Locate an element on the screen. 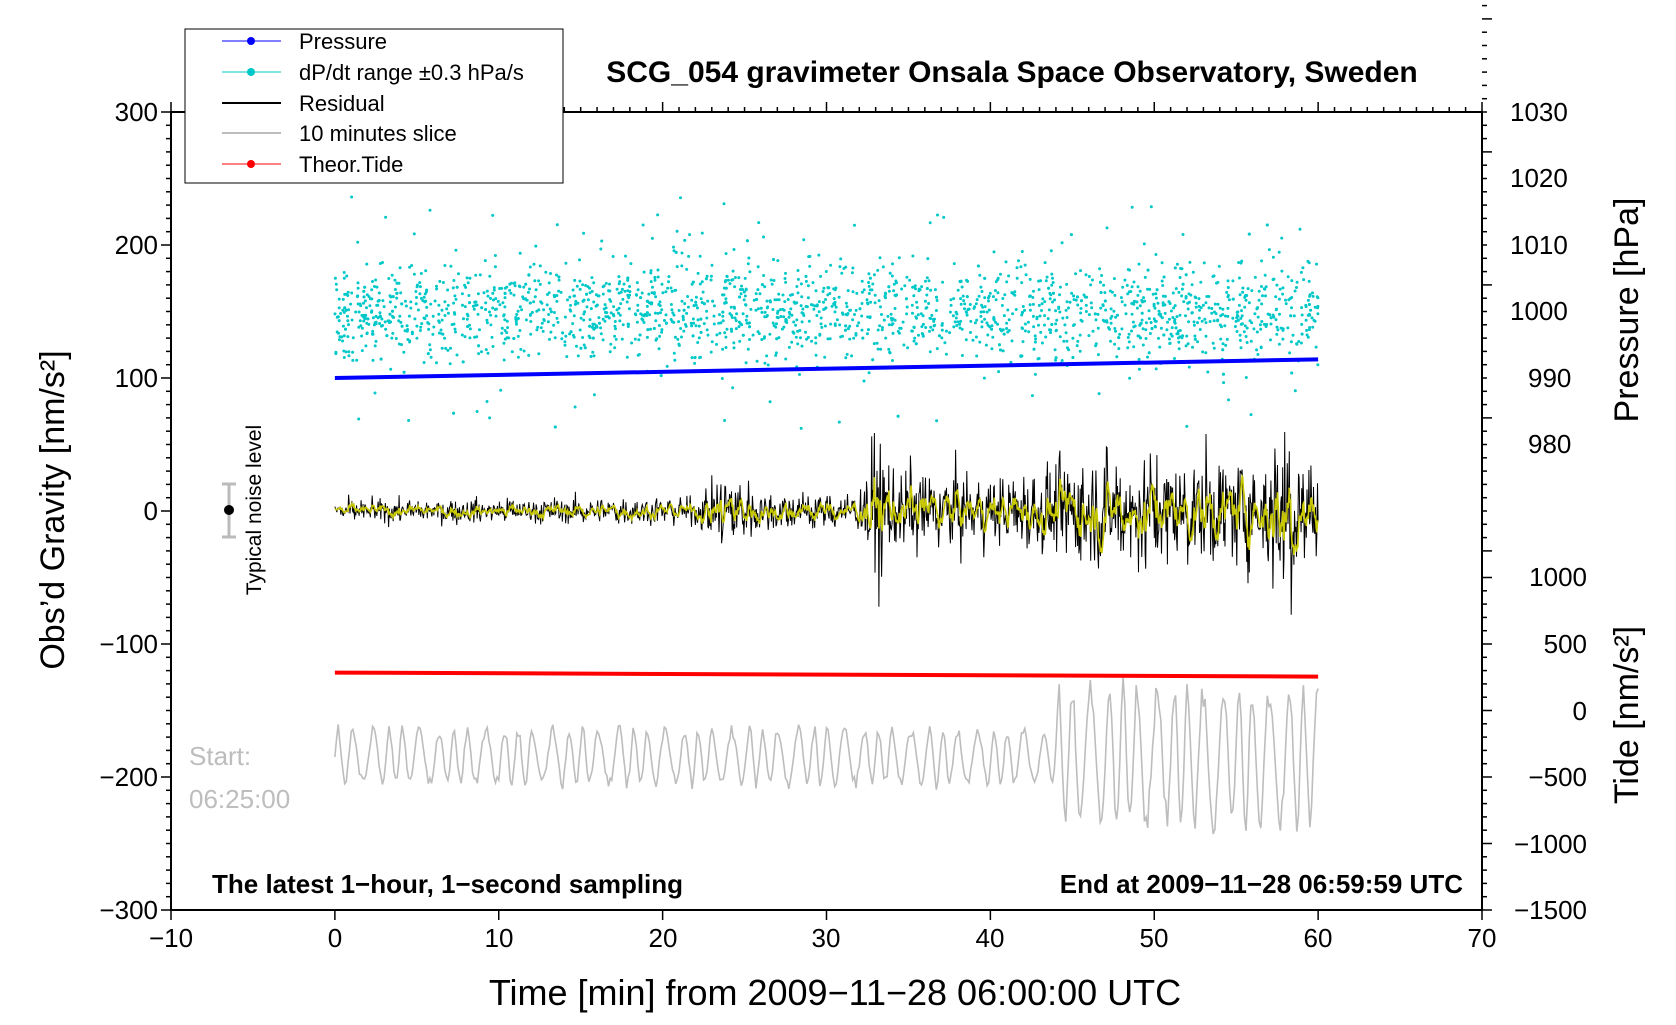 The width and height of the screenshot is (1676, 1025). x-tick-label: 10 is located at coordinates (499, 938).